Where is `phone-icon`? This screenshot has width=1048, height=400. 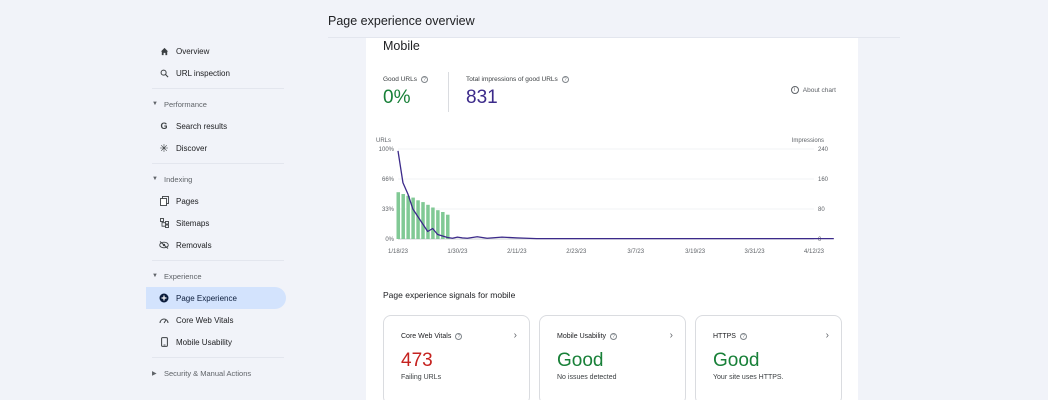
phone-icon is located at coordinates (164, 342).